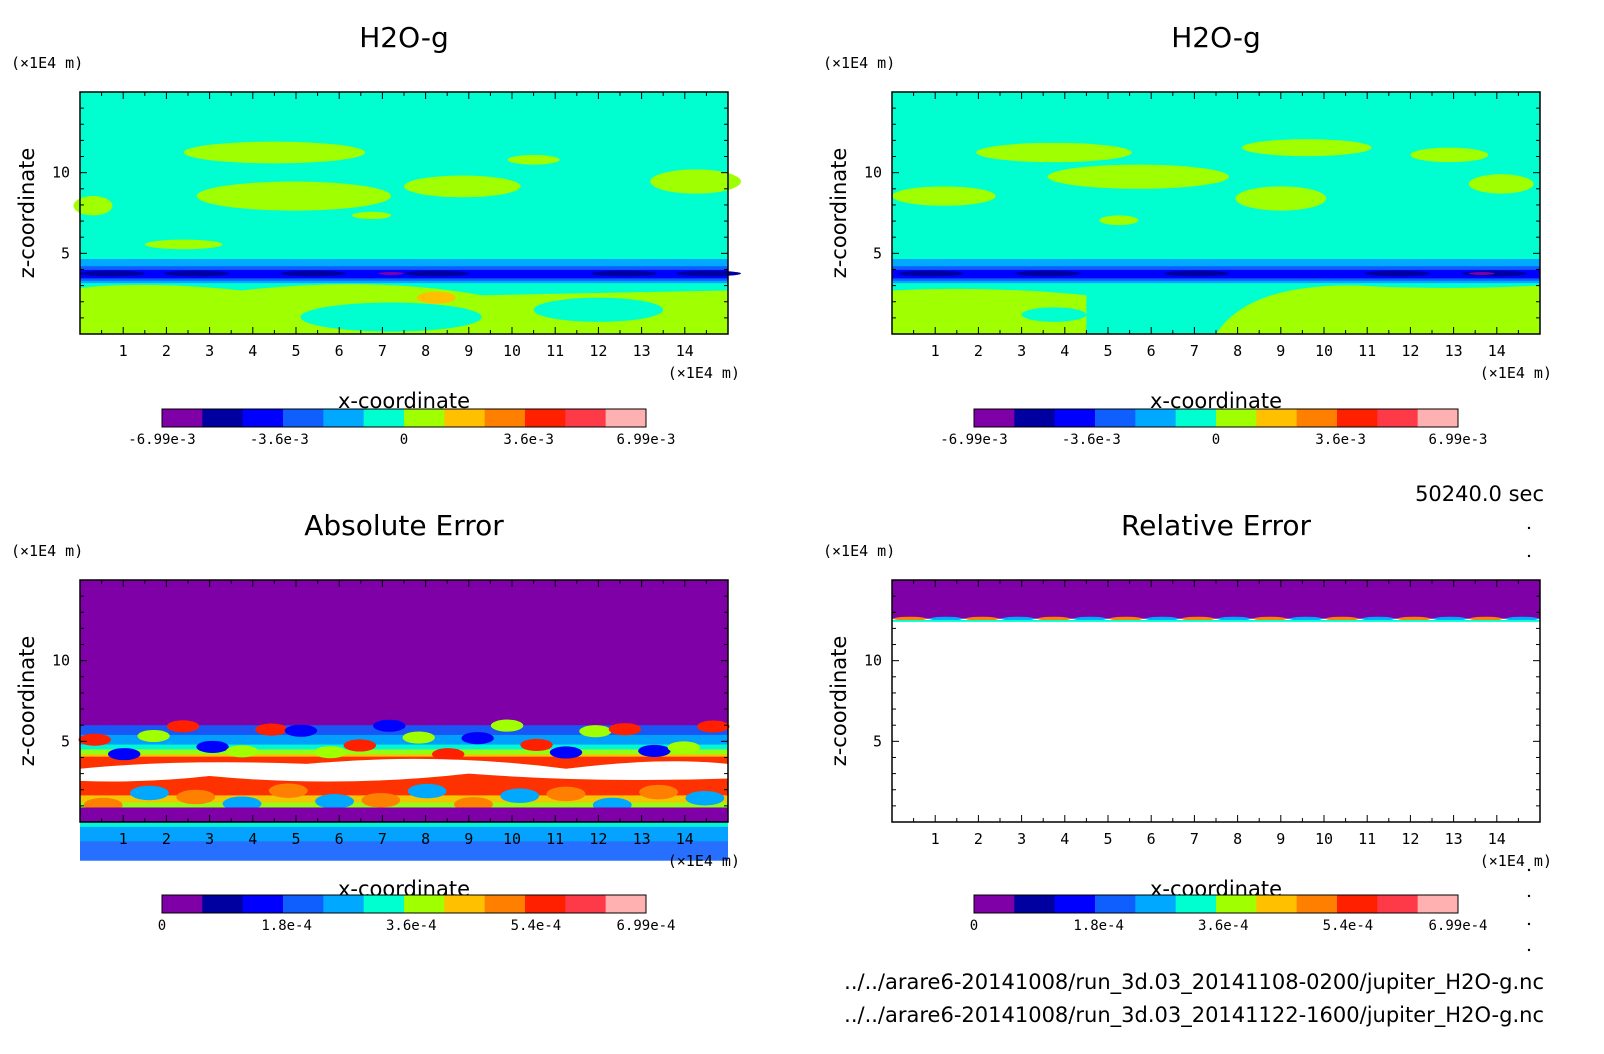 The width and height of the screenshot is (1604, 1054). I want to click on x-tick-label: 7, so click(382, 351).